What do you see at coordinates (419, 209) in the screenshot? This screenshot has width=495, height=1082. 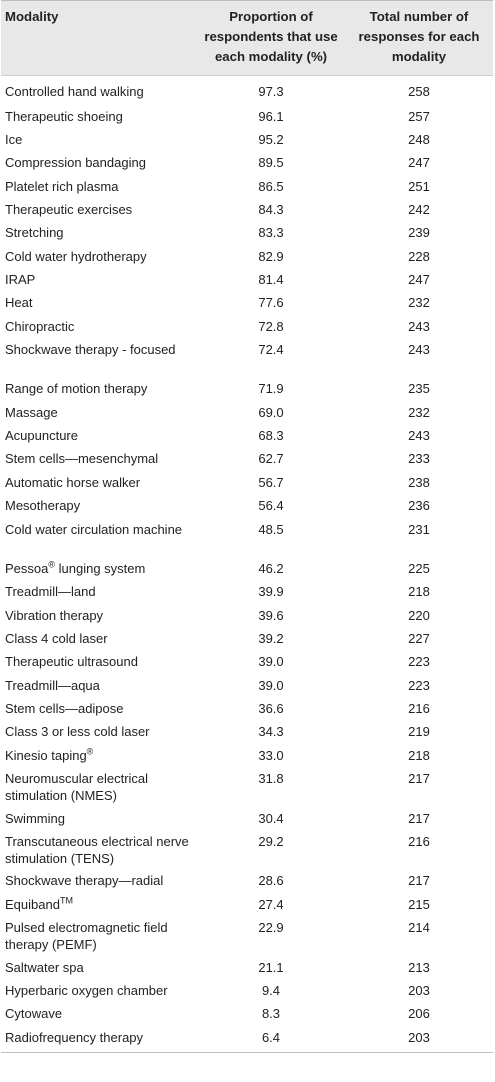 I see `total-responses-cell: 242` at bounding box center [419, 209].